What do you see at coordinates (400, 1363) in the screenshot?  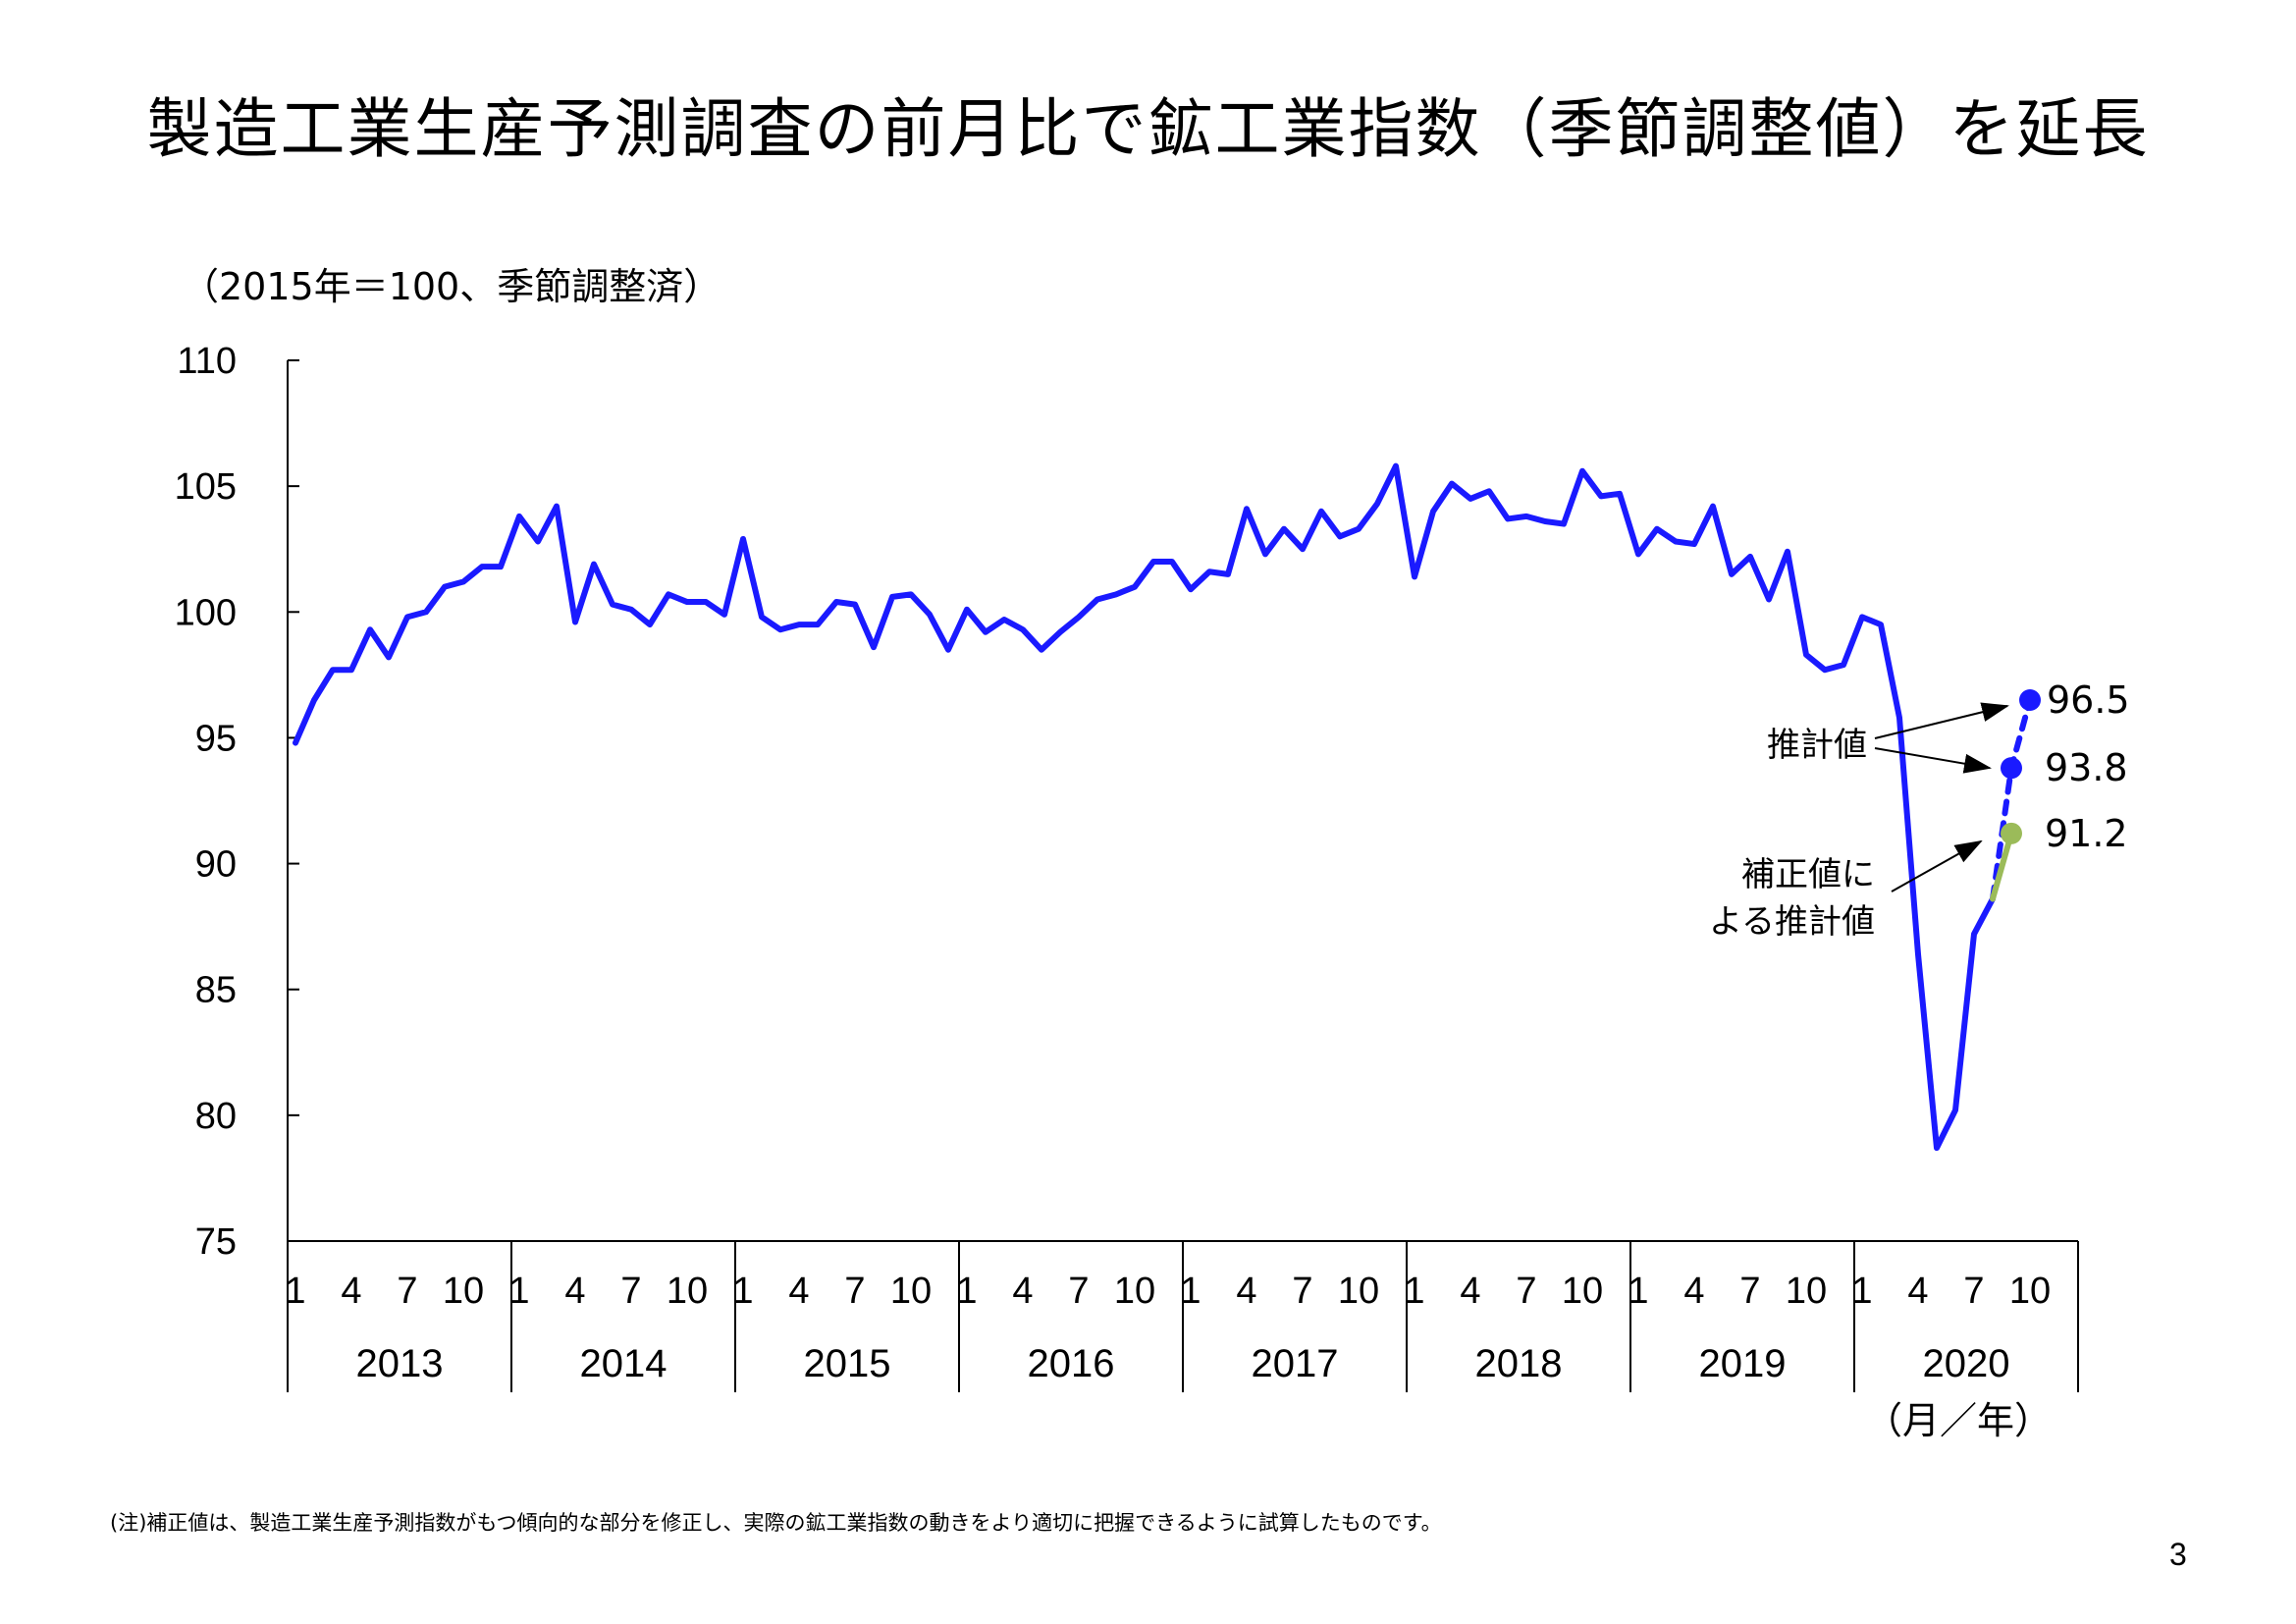 I see `year-label: 2013` at bounding box center [400, 1363].